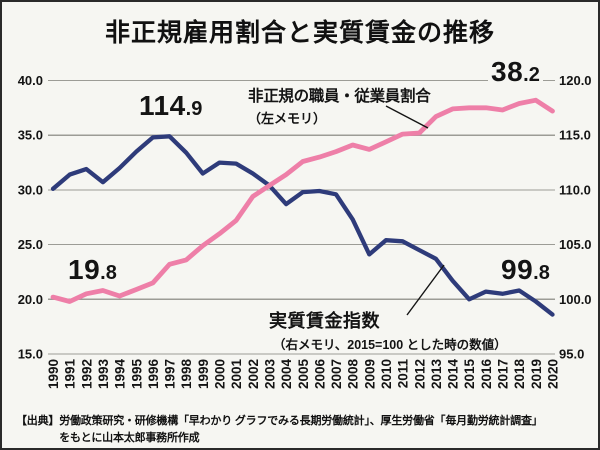  What do you see at coordinates (30, 135) in the screenshot?
I see `left-axis-tick: 35.0` at bounding box center [30, 135].